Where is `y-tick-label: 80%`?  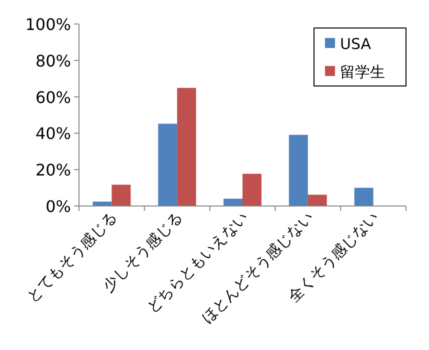
y-tick-label: 80% is located at coordinates (53, 60).